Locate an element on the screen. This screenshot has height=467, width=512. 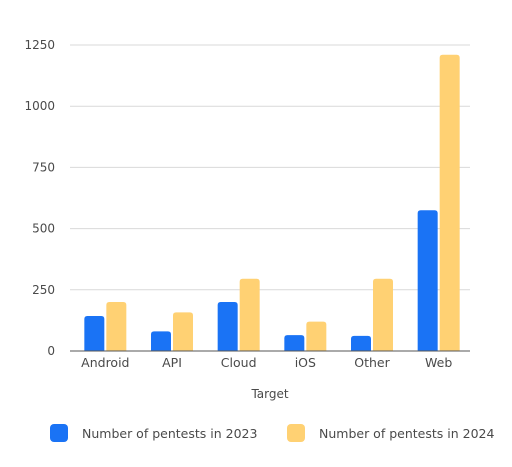
y-tick-label: 750 is located at coordinates (43, 167).